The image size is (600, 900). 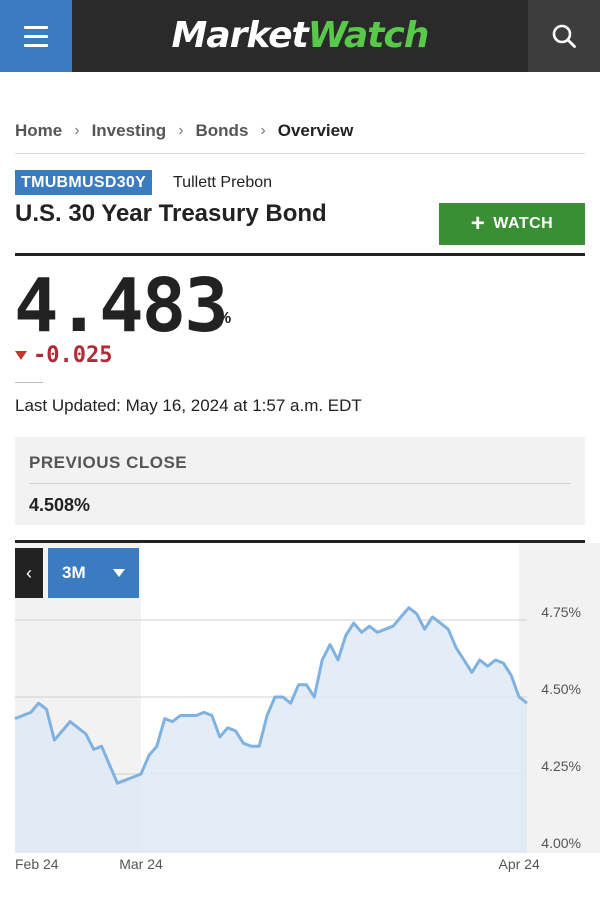 I want to click on logo-primary: Market, so click(x=240, y=35).